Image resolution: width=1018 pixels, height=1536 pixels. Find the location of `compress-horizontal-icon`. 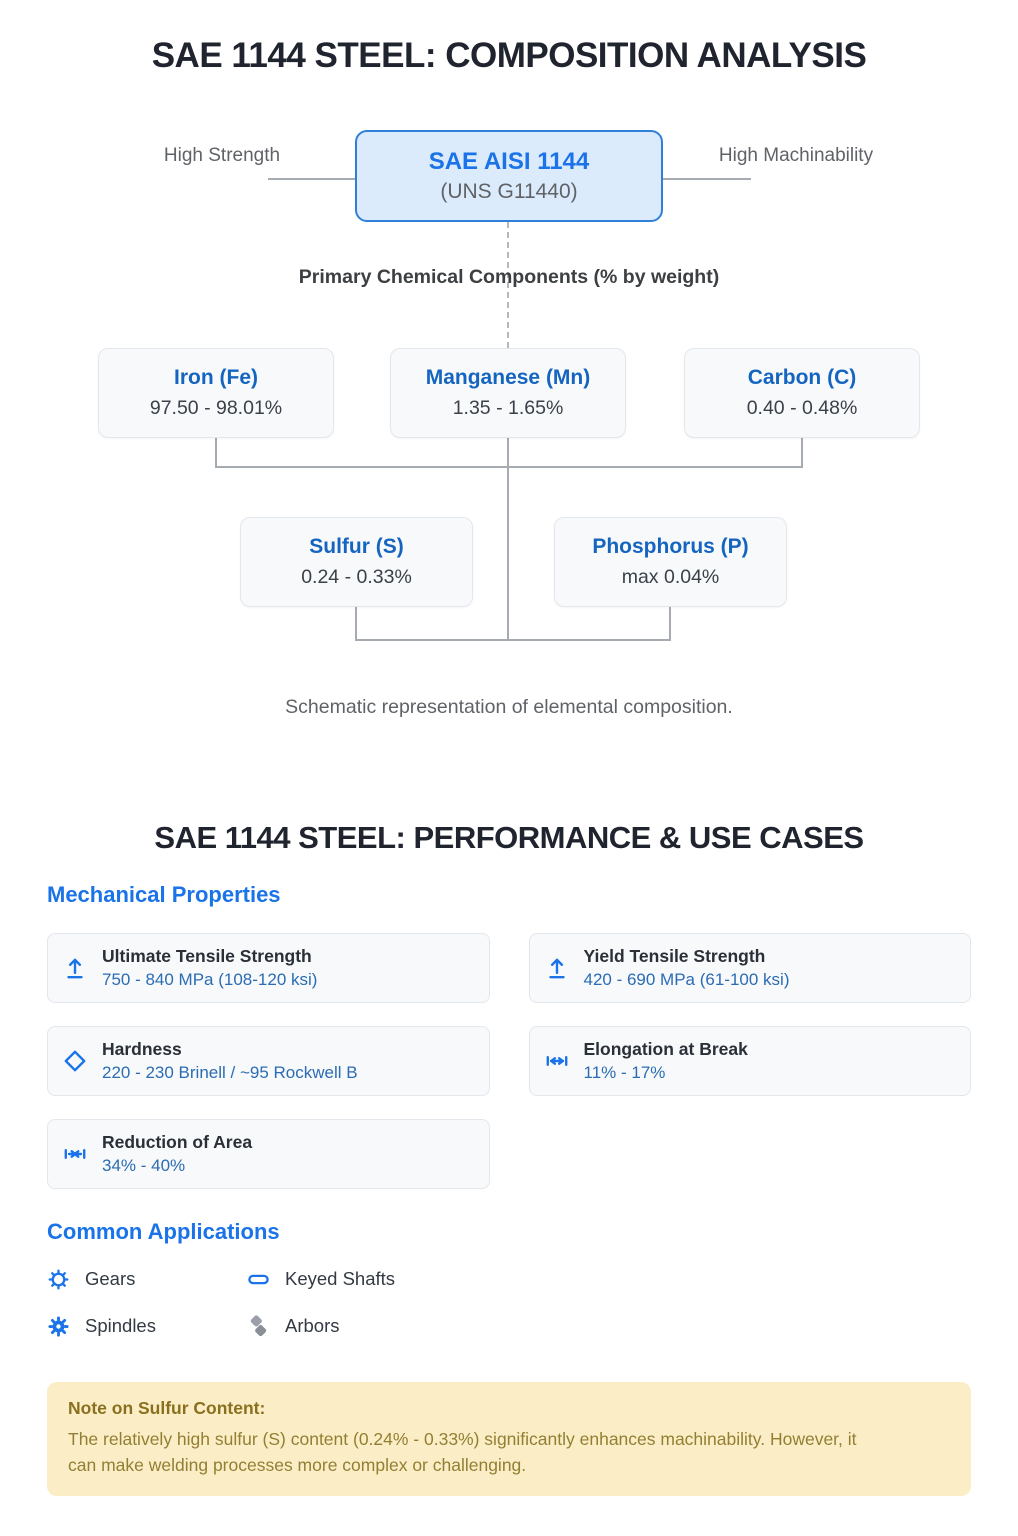

compress-horizontal-icon is located at coordinates (75, 1154).